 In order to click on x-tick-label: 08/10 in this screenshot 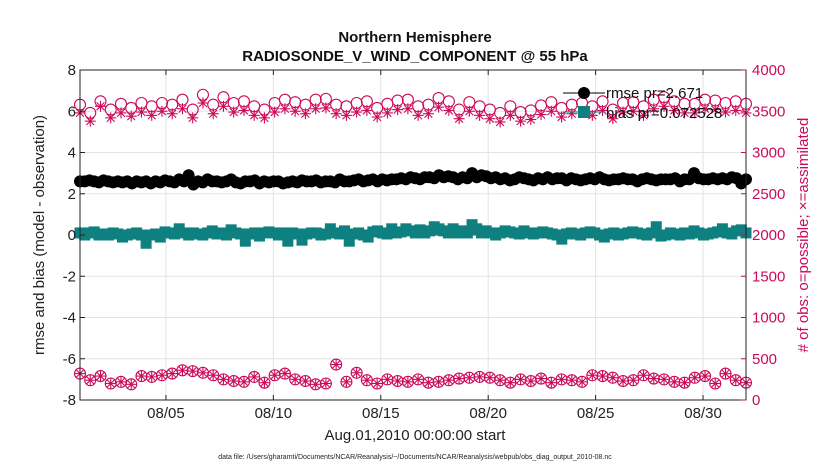, I will do `click(274, 413)`.